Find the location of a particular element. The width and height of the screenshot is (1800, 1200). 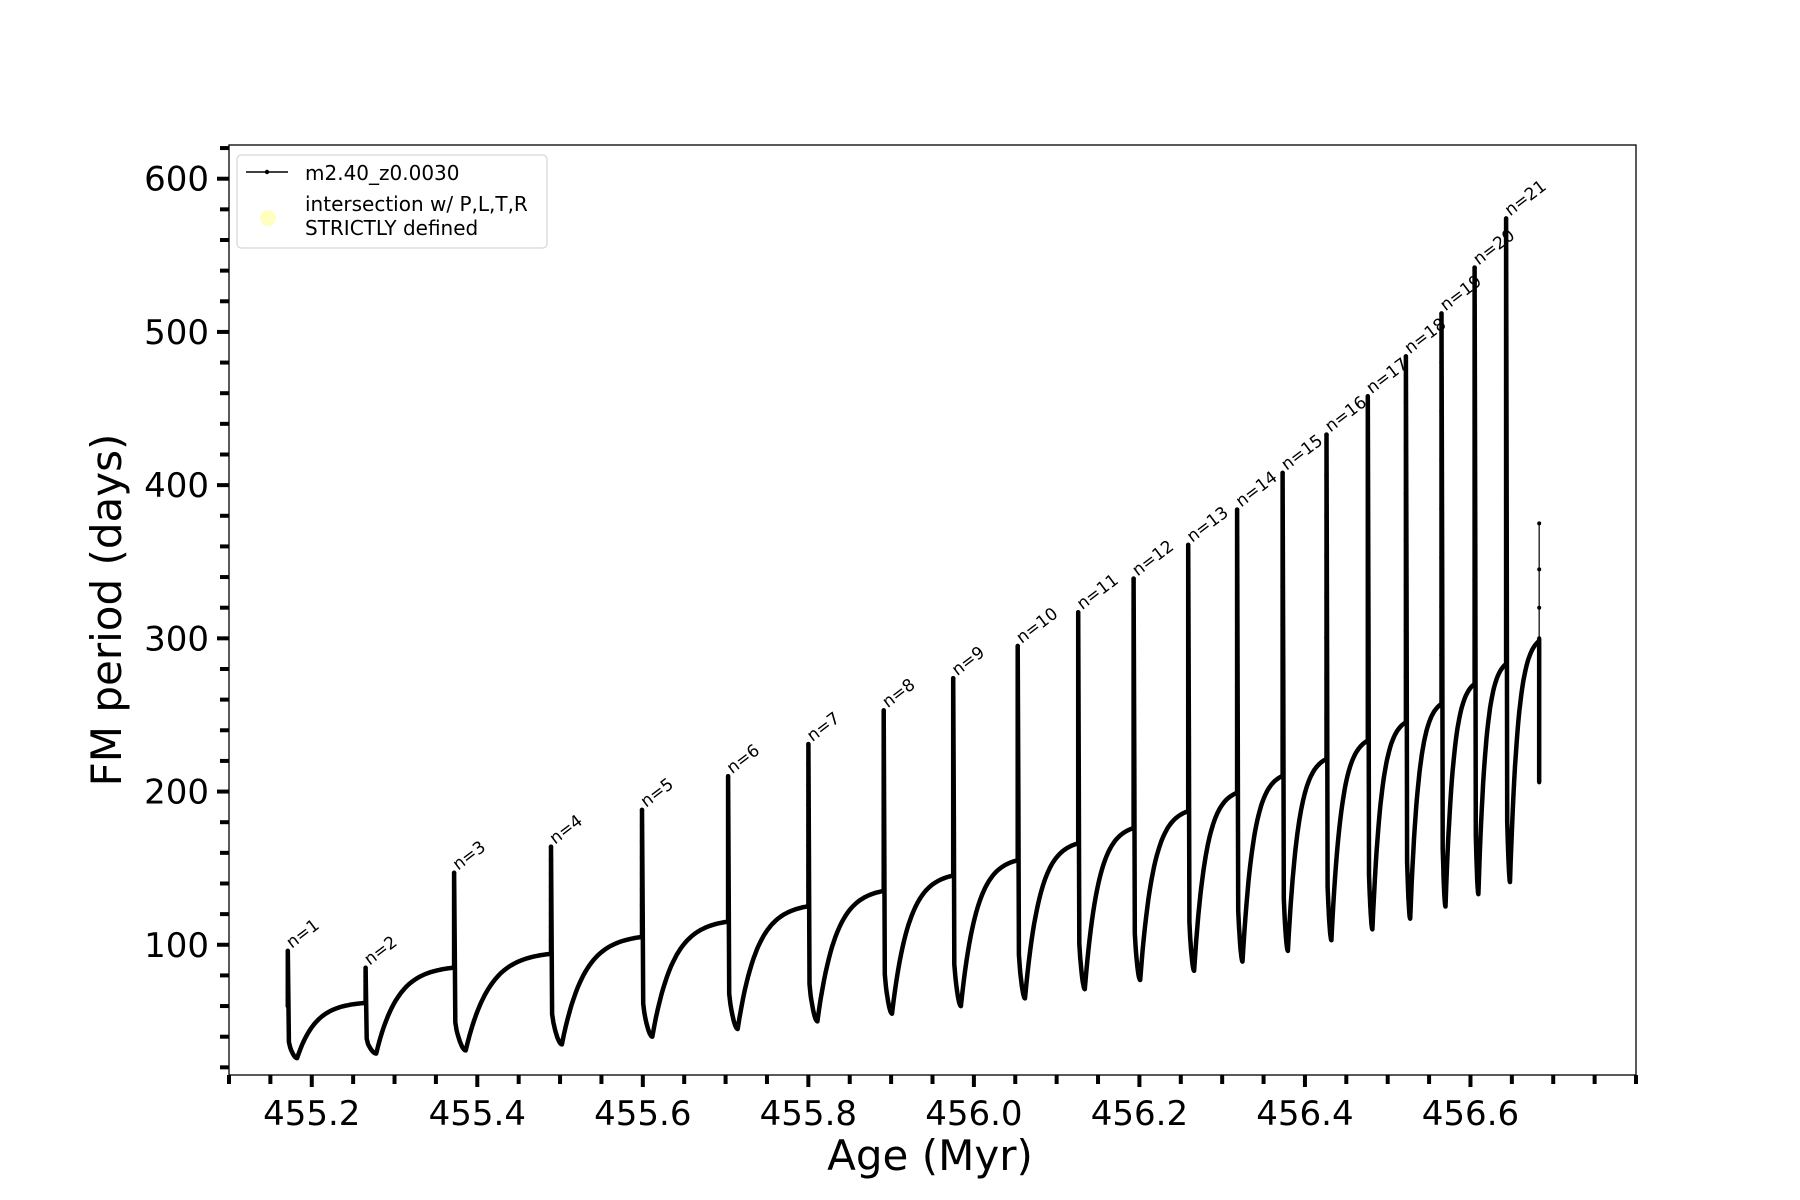

y-tick-label: 200 is located at coordinates (176, 793).